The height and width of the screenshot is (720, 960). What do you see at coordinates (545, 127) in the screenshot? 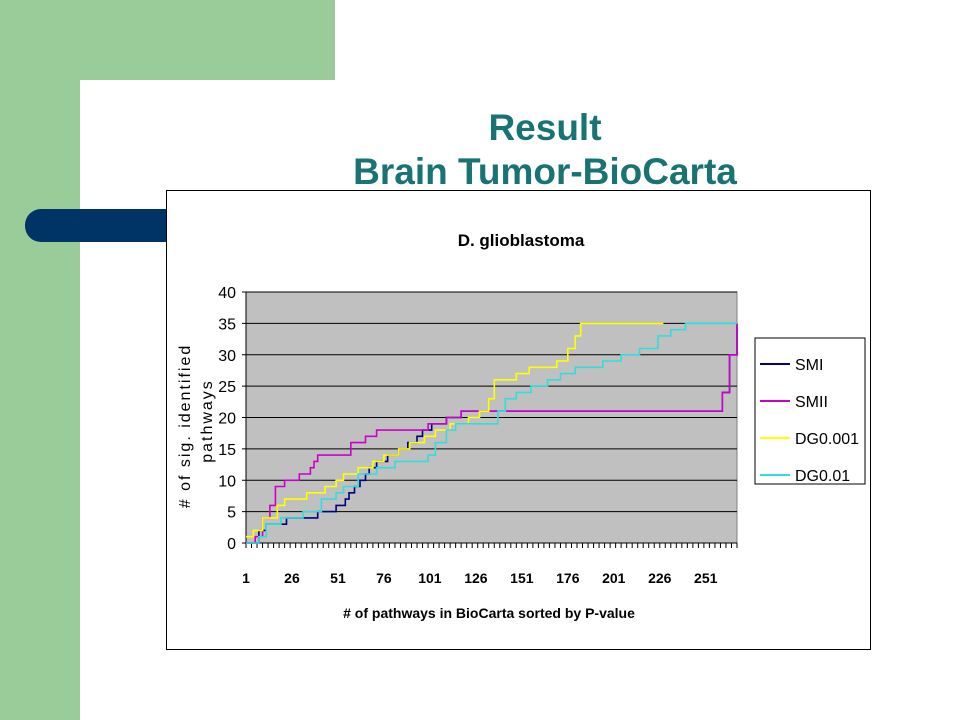
I see `slide-title: Result` at bounding box center [545, 127].